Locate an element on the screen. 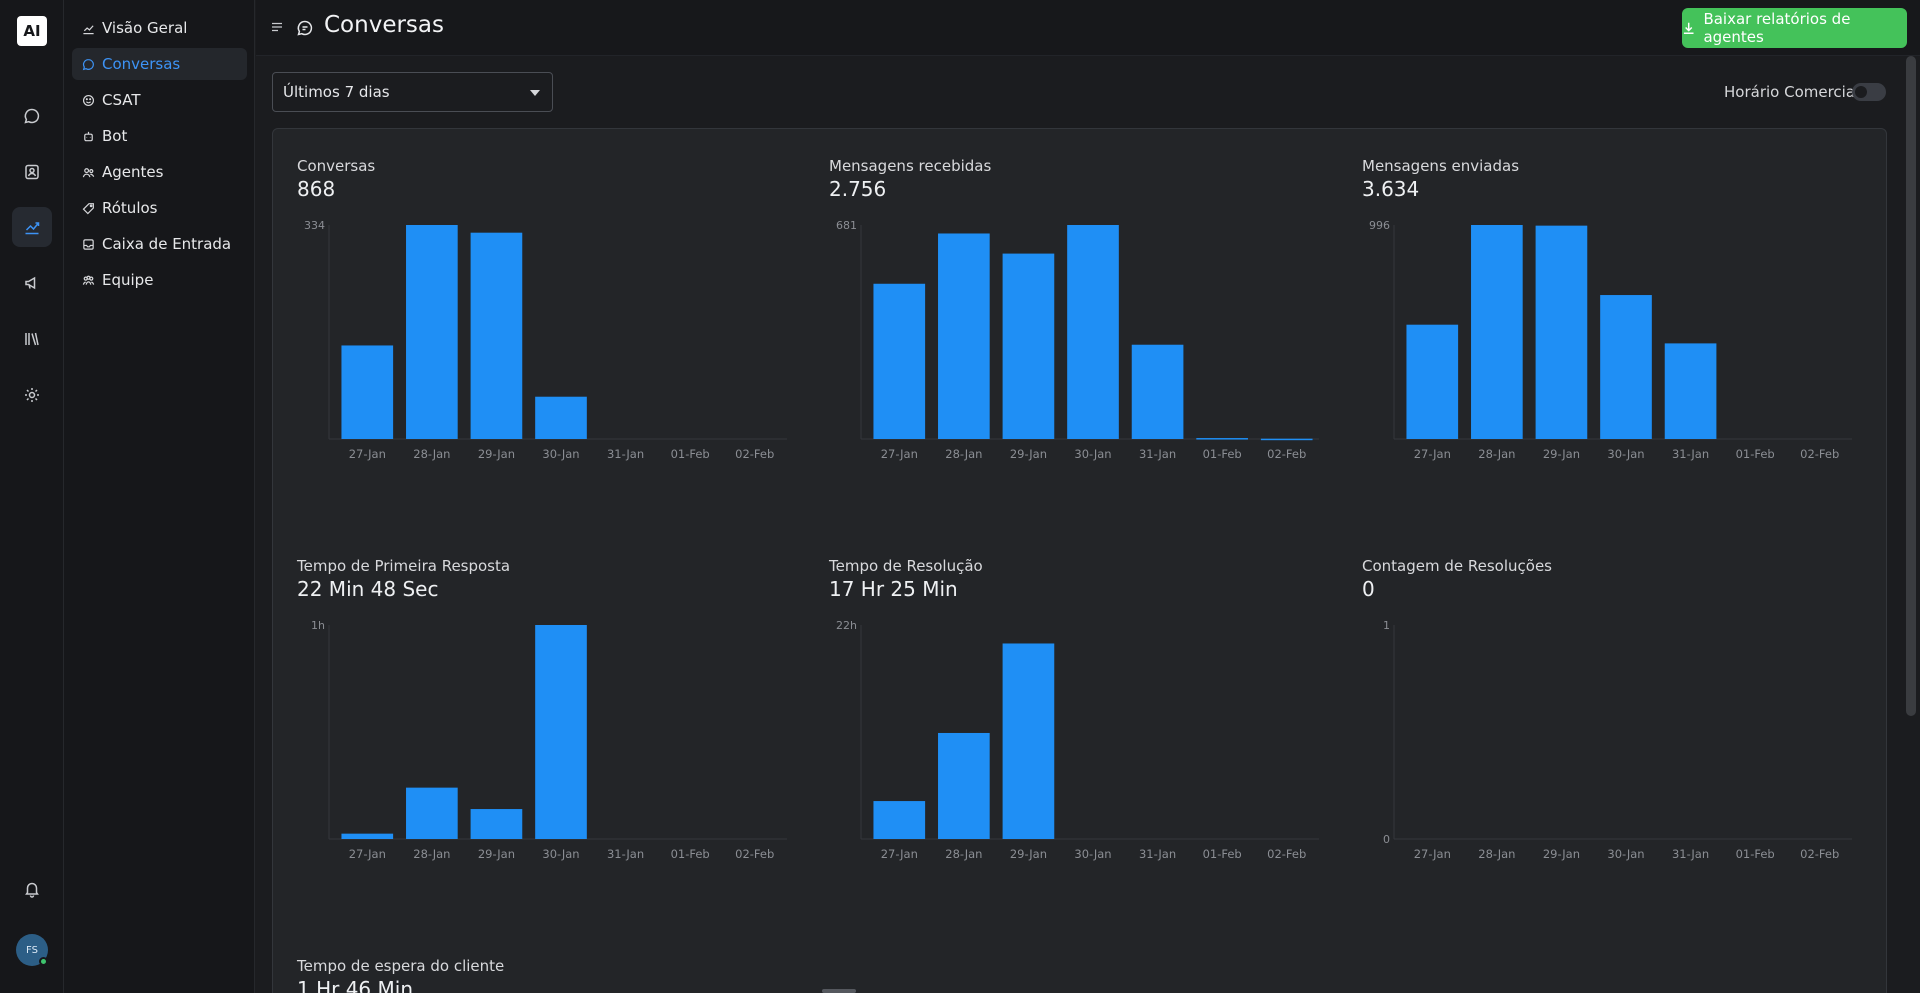 The image size is (1920, 993). library-rail-button is located at coordinates (32, 339).